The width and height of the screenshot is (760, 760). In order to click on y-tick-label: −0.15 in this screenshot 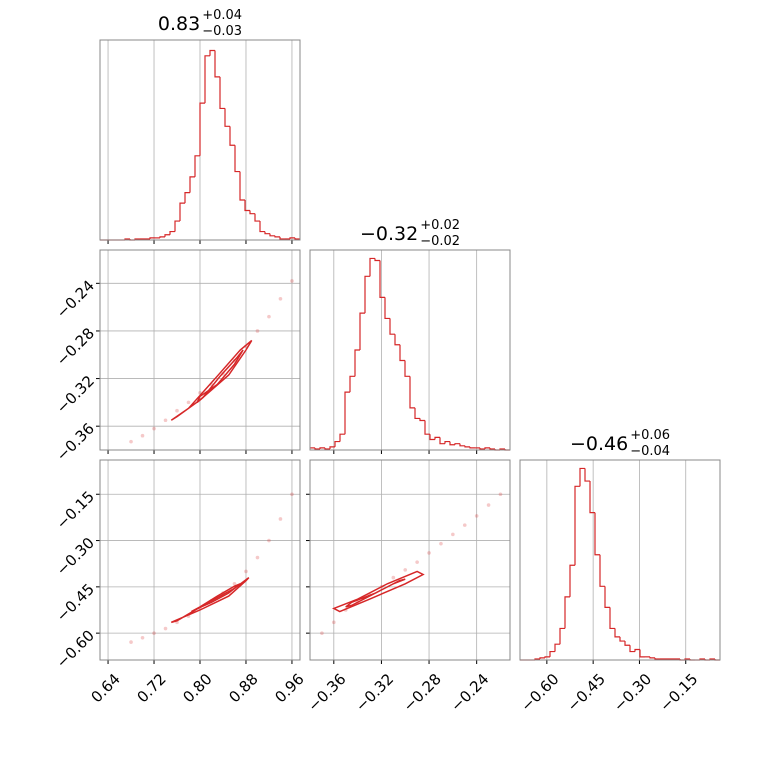, I will do `click(75, 510)`.